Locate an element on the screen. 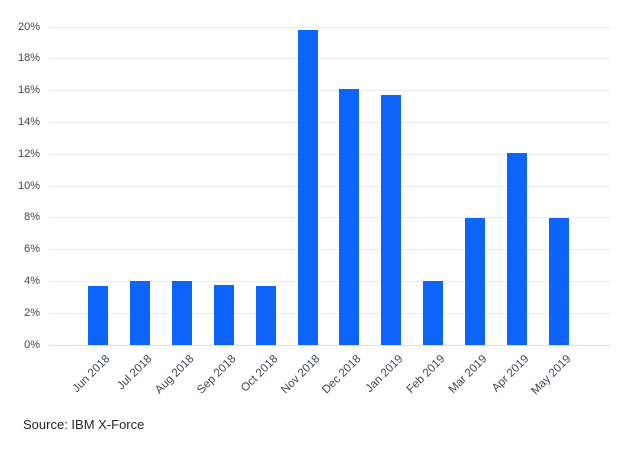  y-axis-tick-label: 4% is located at coordinates (32, 280).